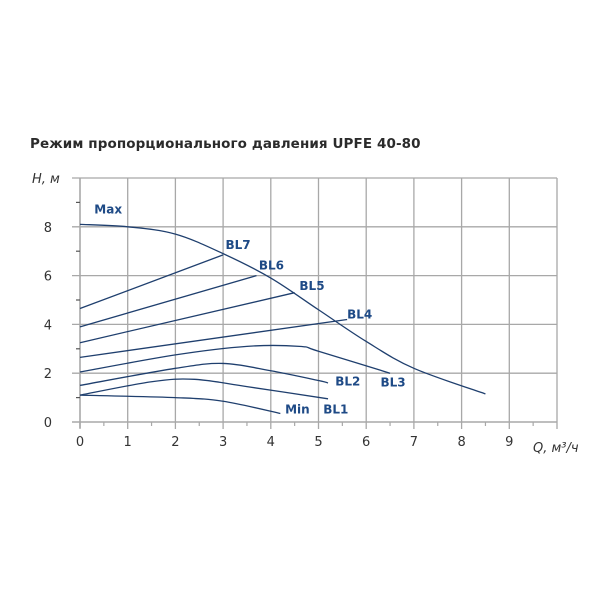  I want to click on x-tick-label: 2, so click(175, 442).